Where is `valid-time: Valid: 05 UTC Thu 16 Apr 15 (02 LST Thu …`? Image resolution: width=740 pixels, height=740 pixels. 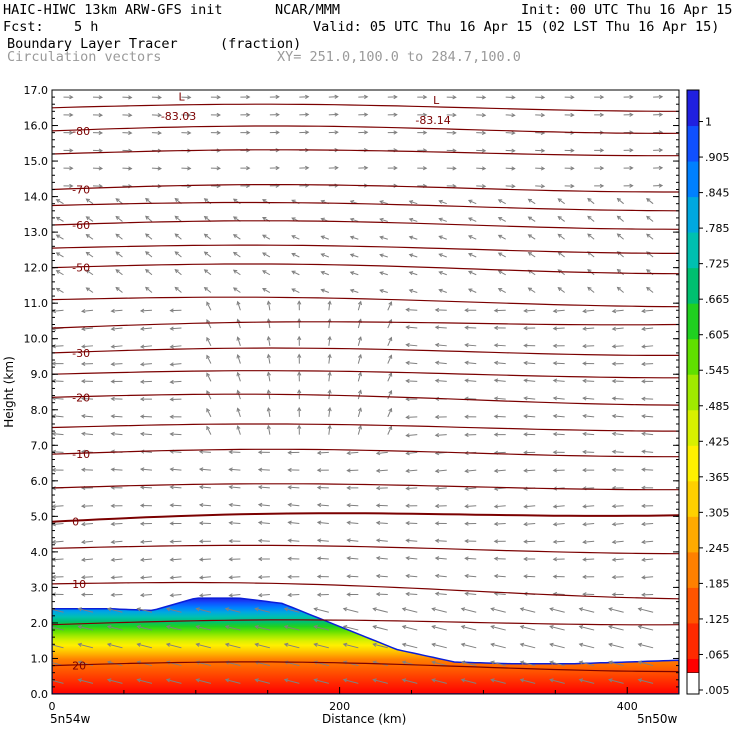
valid-time: Valid: 05 UTC Thu 16 Apr 15 (02 LST Thu … is located at coordinates (516, 27).